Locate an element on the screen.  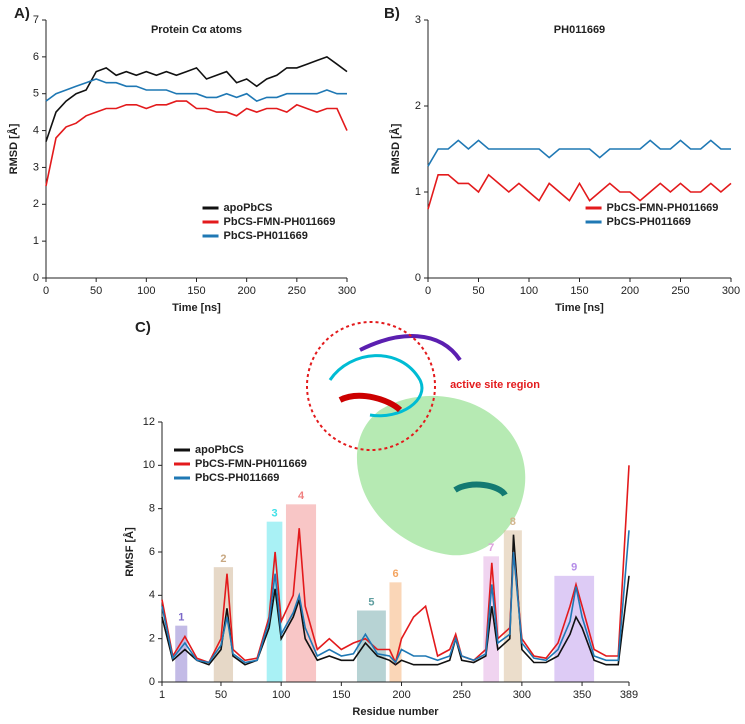
protein-structure is located at coordinates (416, 438).